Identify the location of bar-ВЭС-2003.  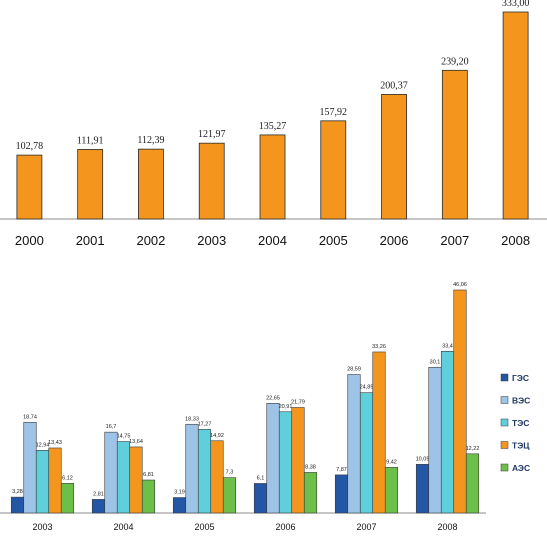
(30, 467).